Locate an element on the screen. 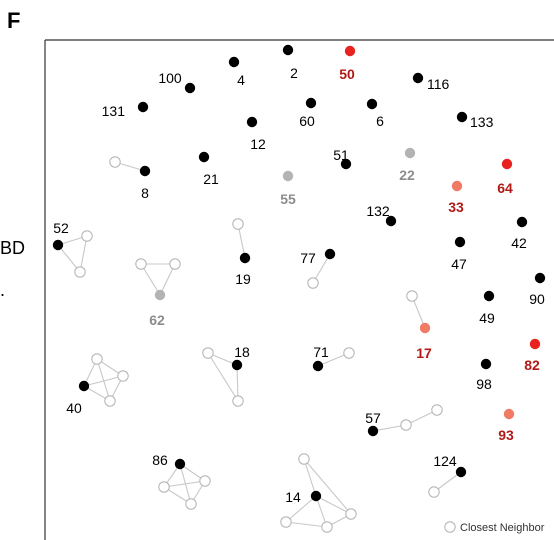  neighbor-node-h40c is located at coordinates (110, 401).